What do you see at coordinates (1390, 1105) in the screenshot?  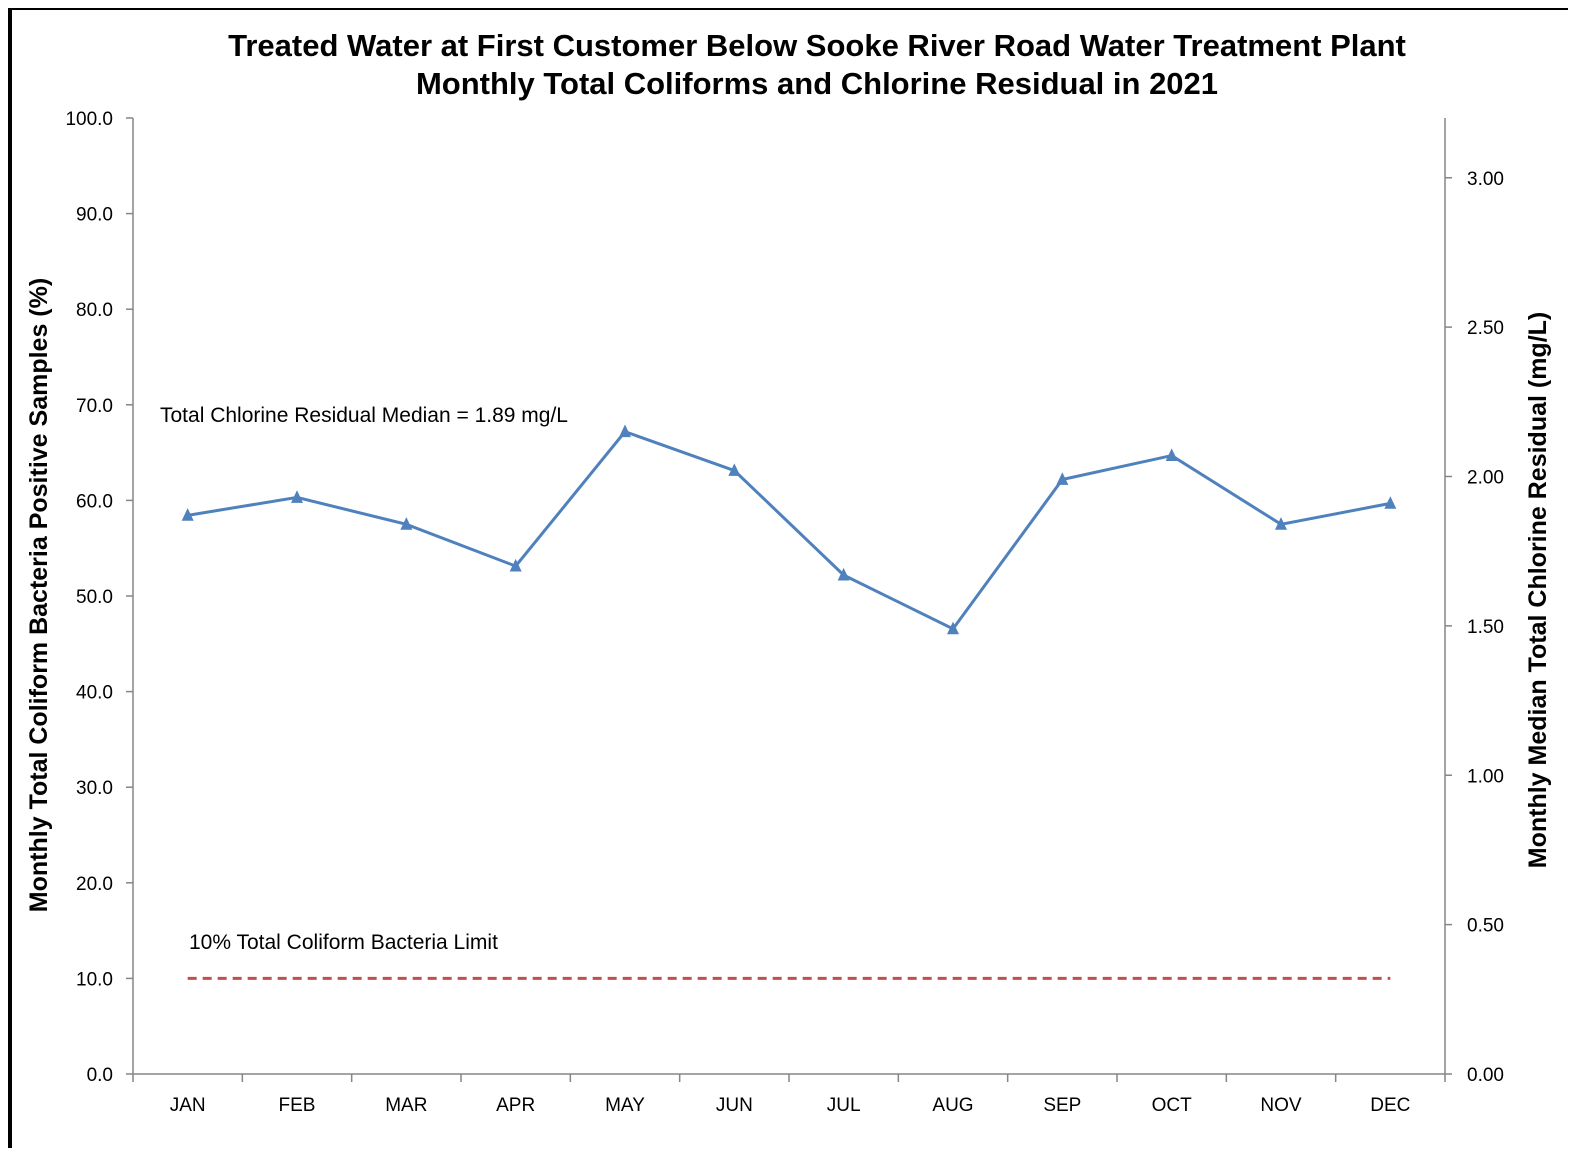 I see `x-tick-label: DEC` at bounding box center [1390, 1105].